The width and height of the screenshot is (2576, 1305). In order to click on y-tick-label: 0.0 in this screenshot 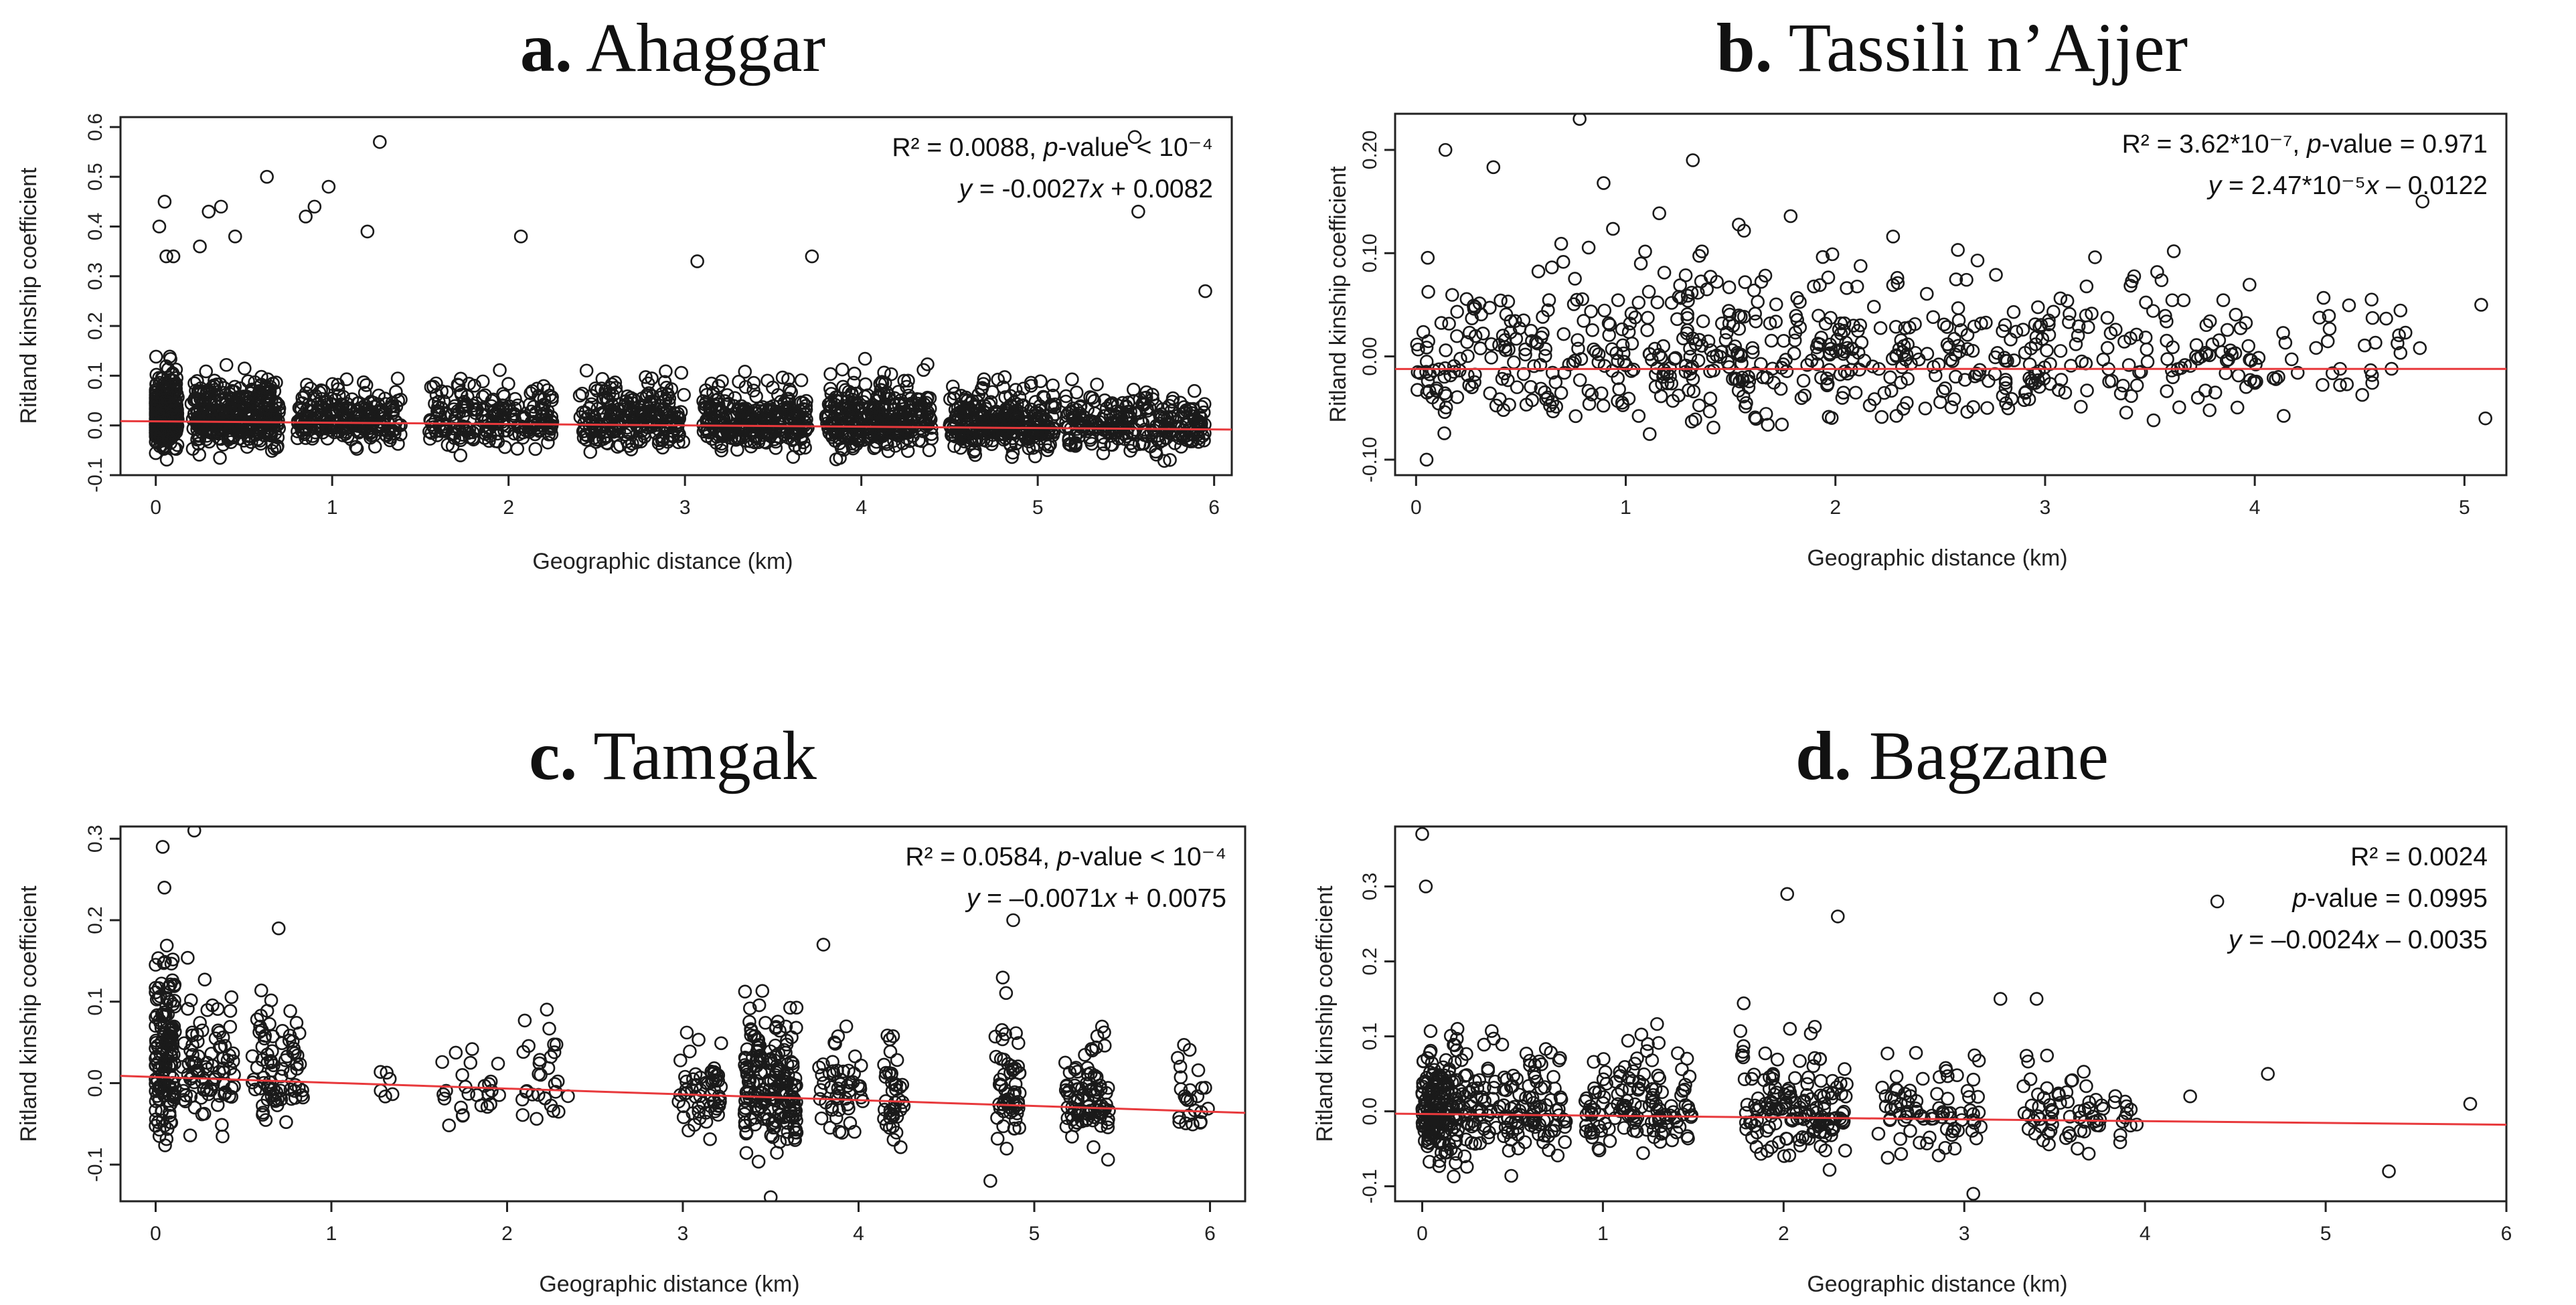, I will do `click(1370, 1112)`.